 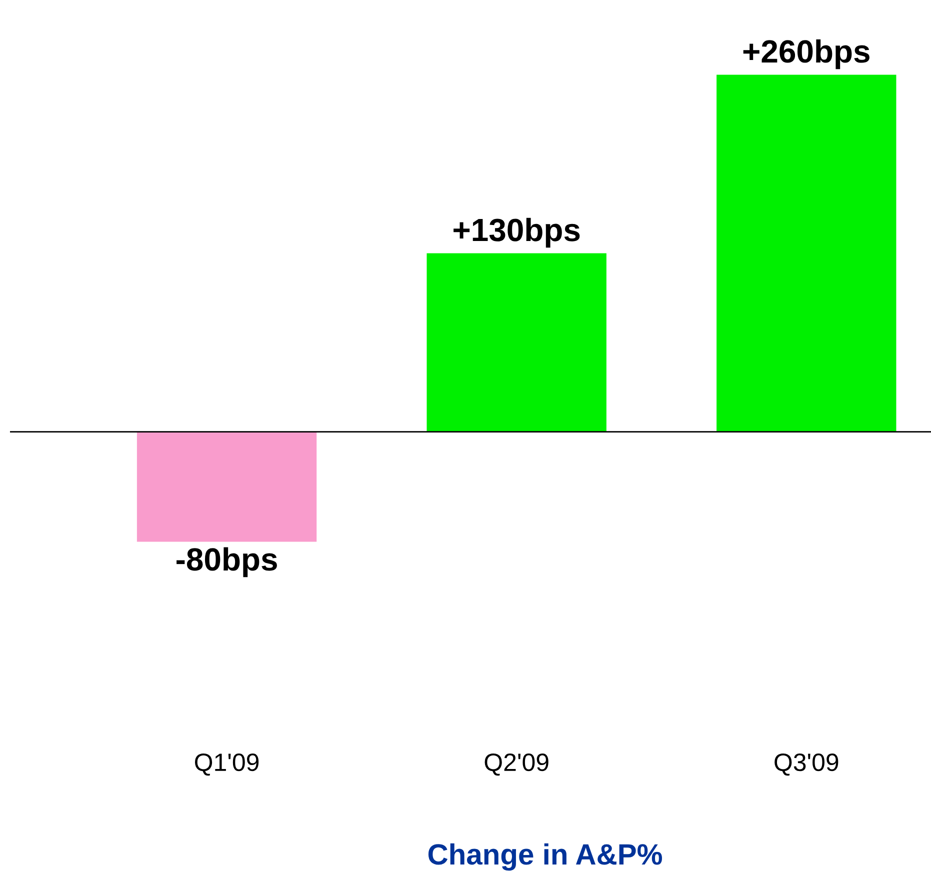 I want to click on x-tick-label: Q1'09, so click(x=226, y=764).